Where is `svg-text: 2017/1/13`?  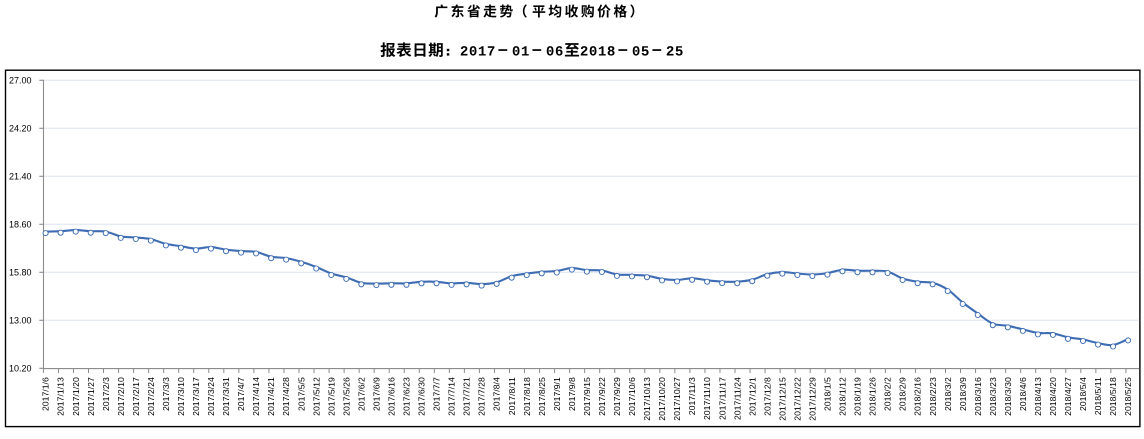 svg-text: 2017/1/13 is located at coordinates (61, 396).